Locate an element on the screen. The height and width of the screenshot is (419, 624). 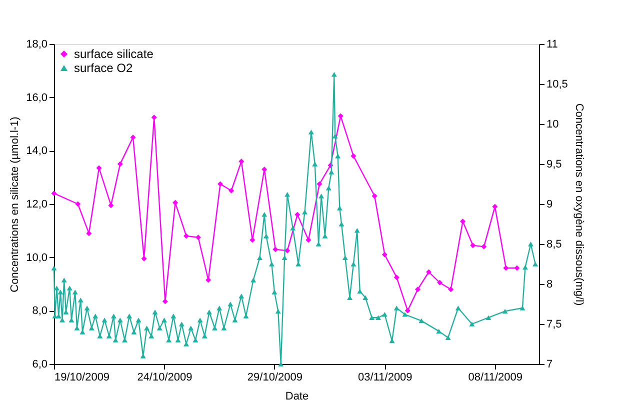
x-tick-label: 19/10/2009 is located at coordinates (82, 378).